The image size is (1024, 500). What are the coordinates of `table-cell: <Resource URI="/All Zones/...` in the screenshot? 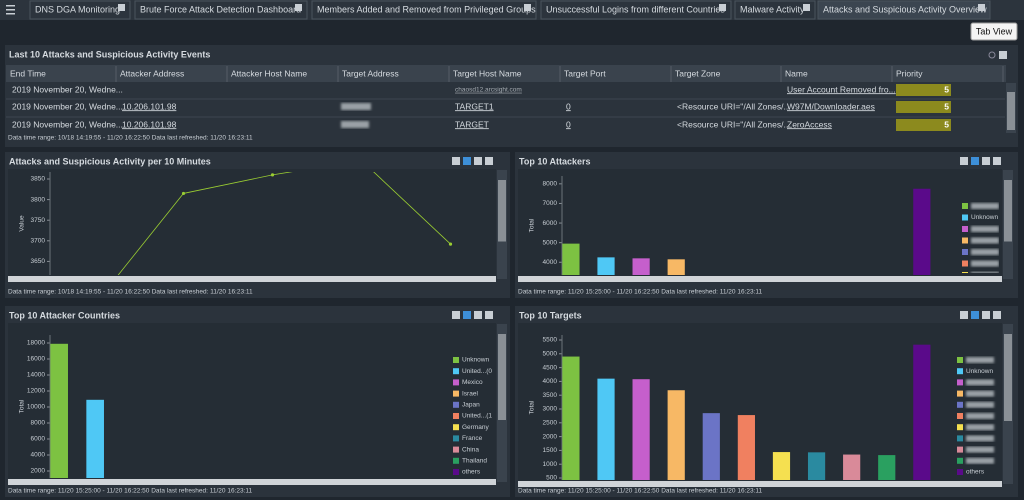 It's located at (734, 124).